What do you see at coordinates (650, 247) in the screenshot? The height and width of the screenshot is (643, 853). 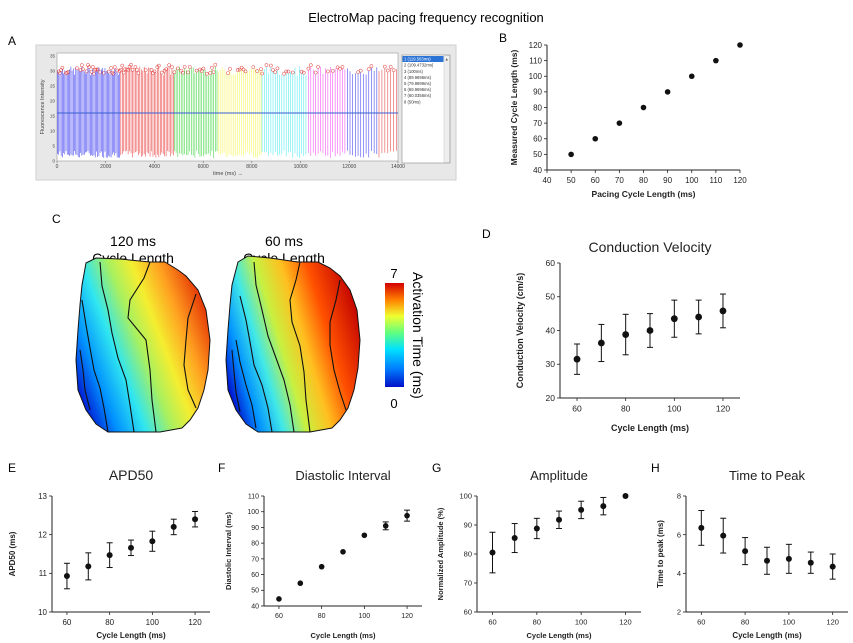 I see `chart-title: Conduction Velocity` at bounding box center [650, 247].